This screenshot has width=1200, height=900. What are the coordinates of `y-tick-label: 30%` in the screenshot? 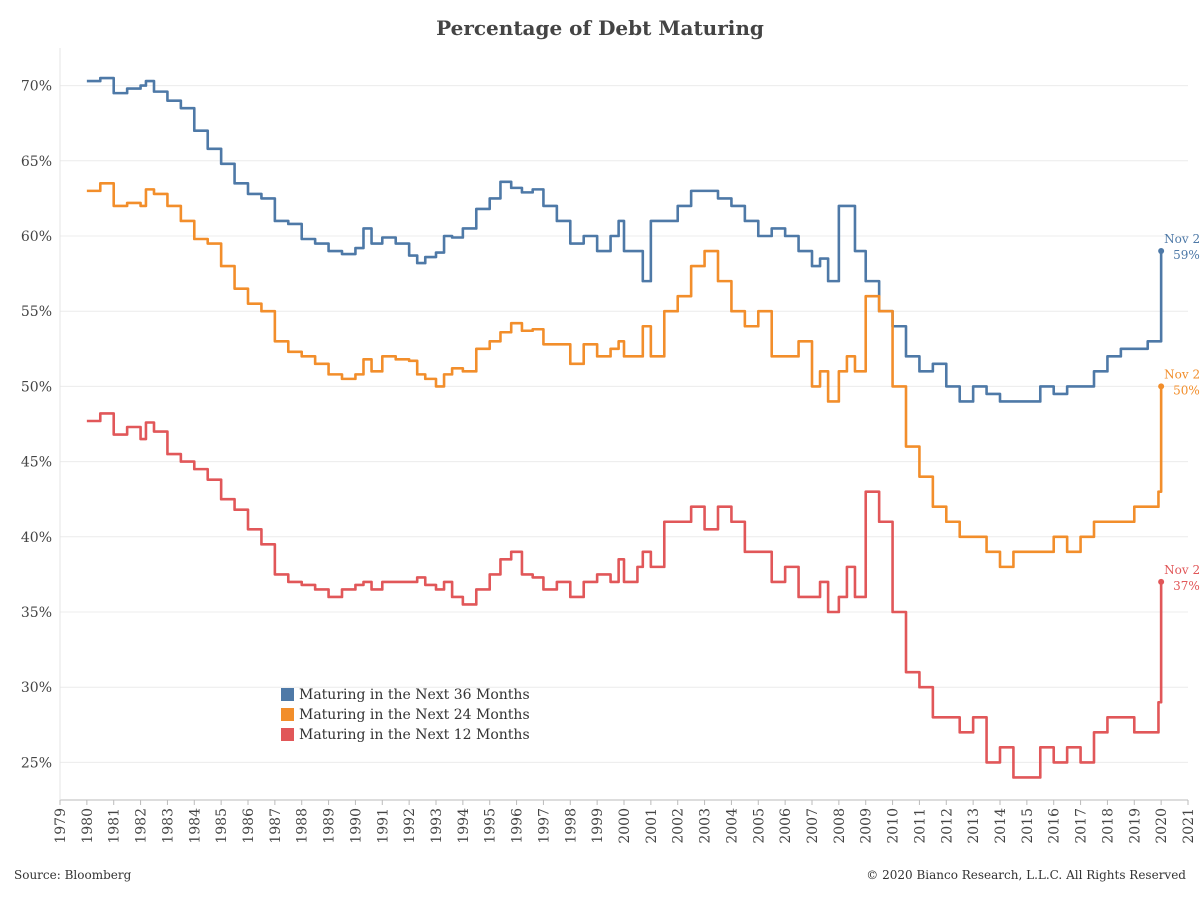 It's located at (36, 688).